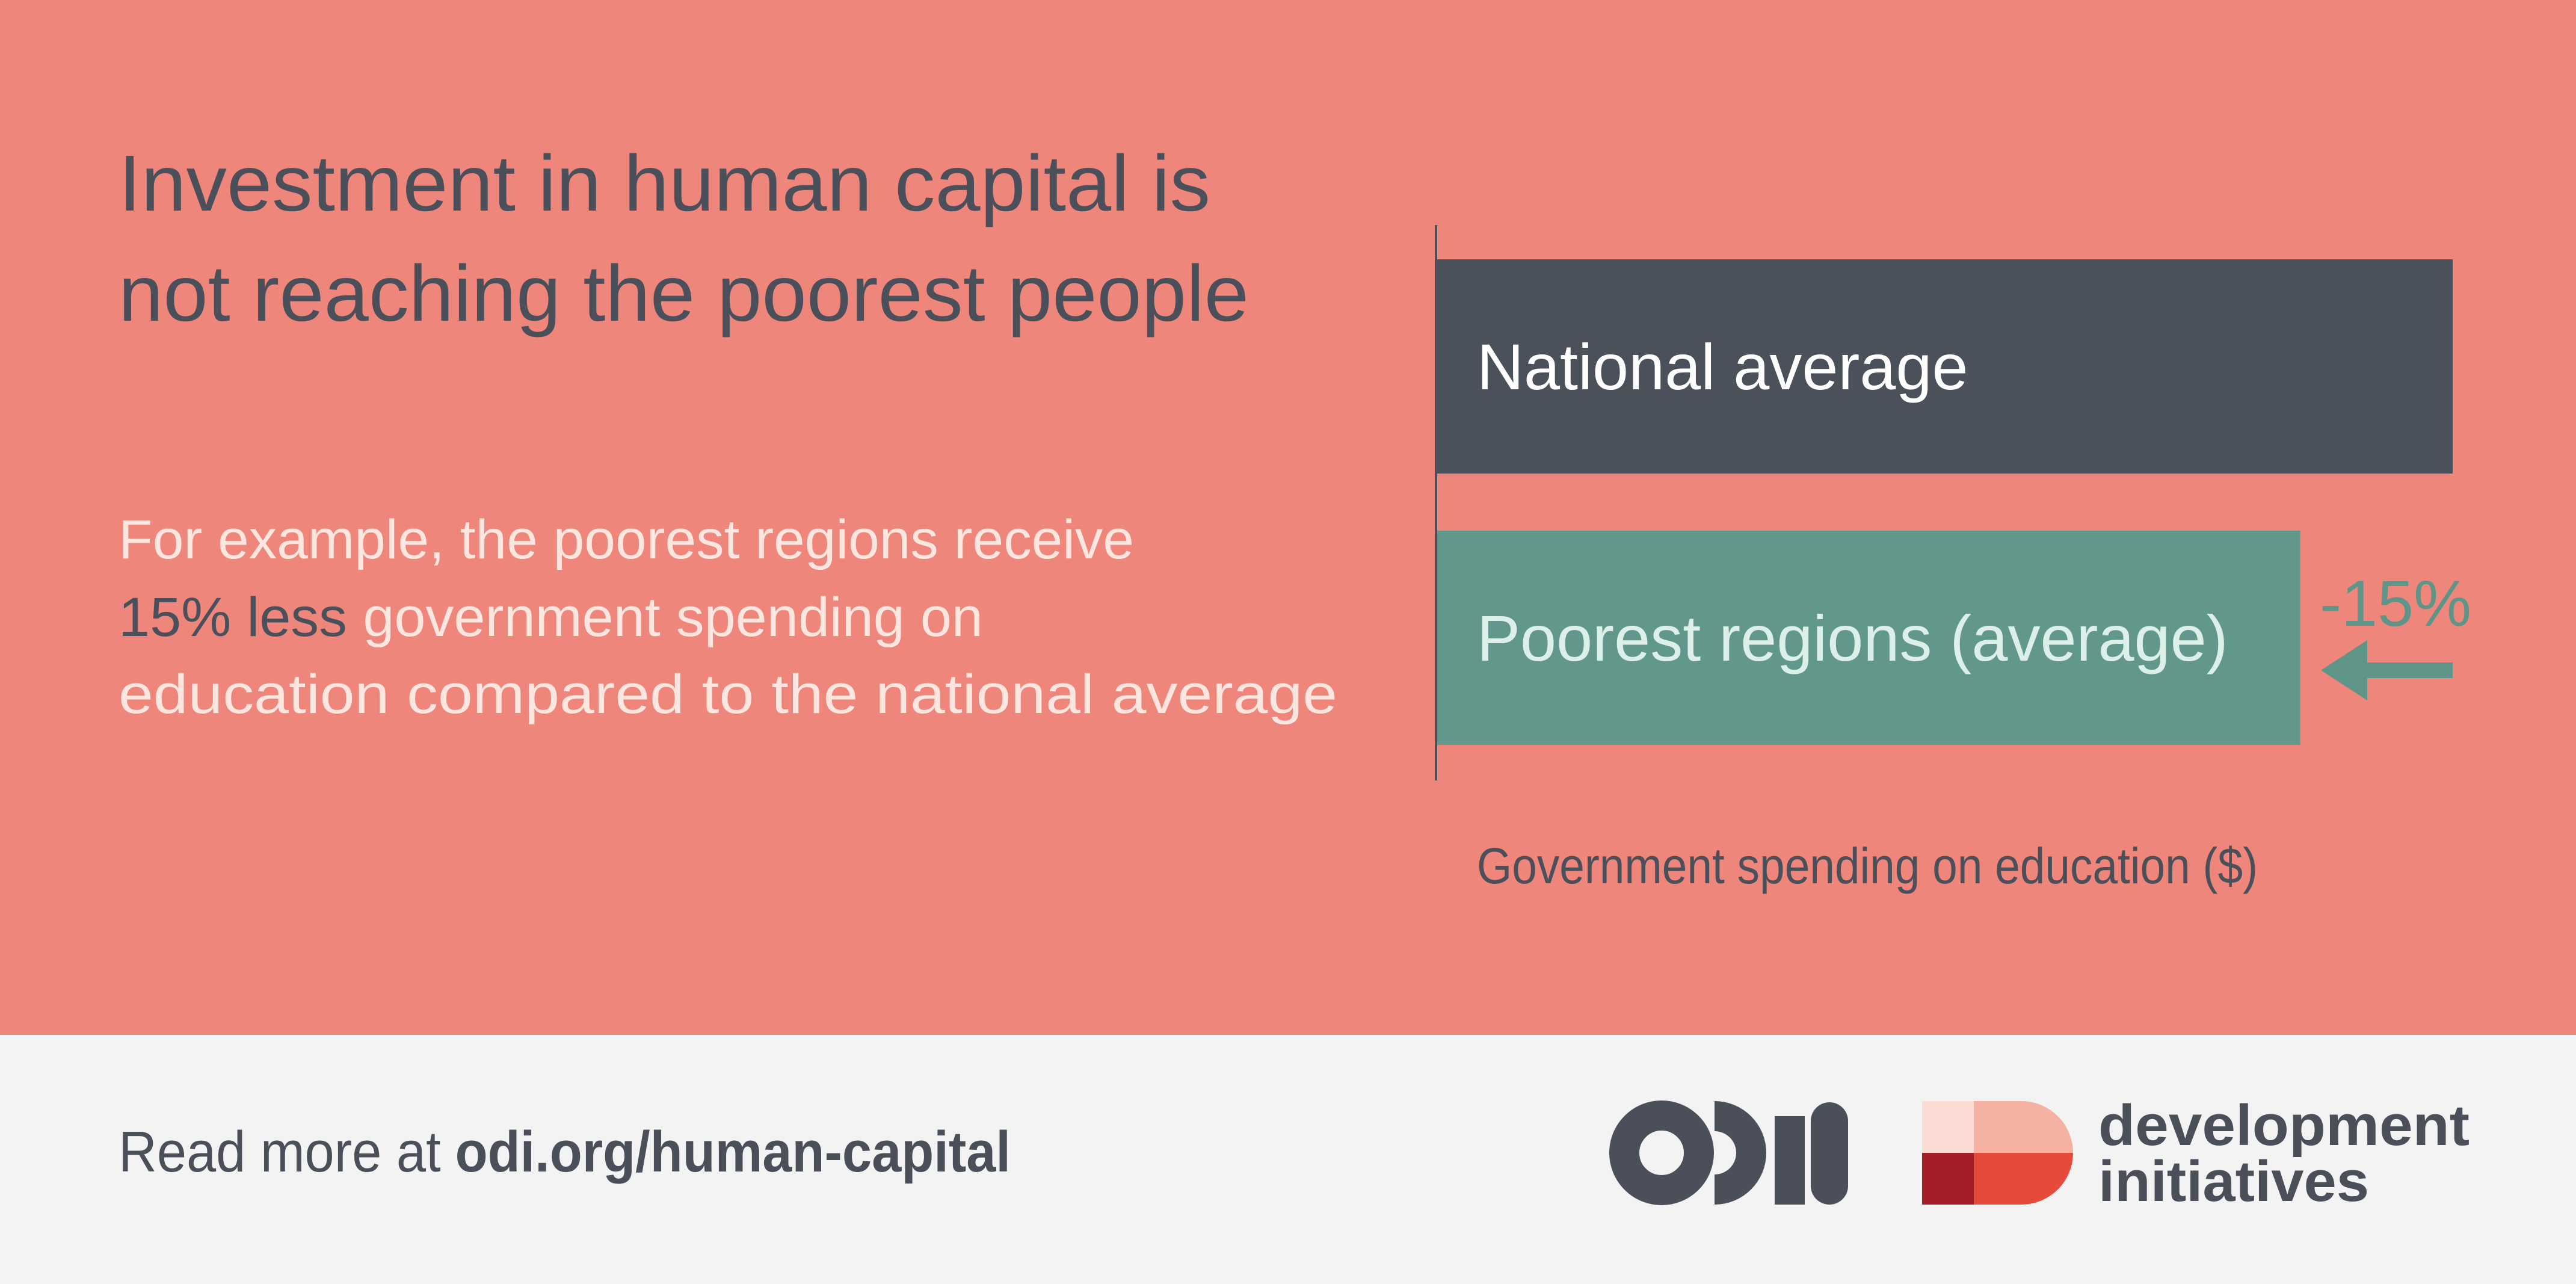 This screenshot has height=1284, width=2576. I want to click on annotation-arrowhead, so click(2344, 670).